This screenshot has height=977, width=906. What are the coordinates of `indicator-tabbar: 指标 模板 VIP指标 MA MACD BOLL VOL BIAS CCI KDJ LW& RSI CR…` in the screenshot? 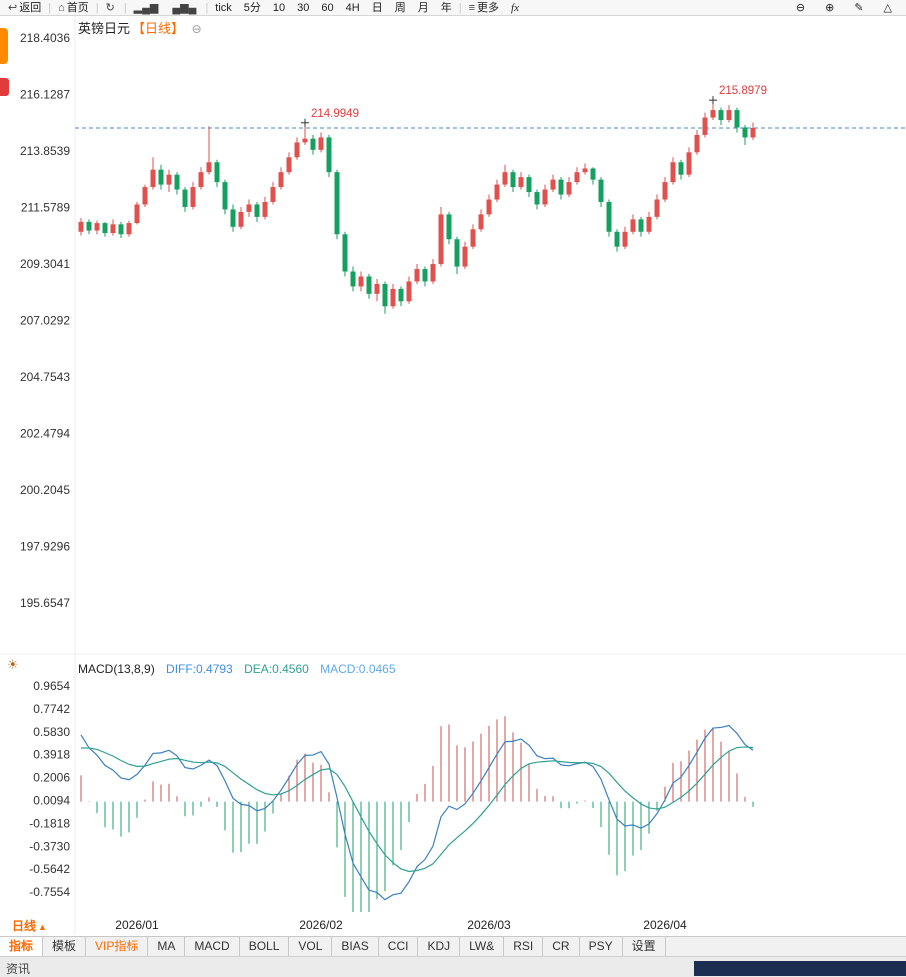 It's located at (453, 946).